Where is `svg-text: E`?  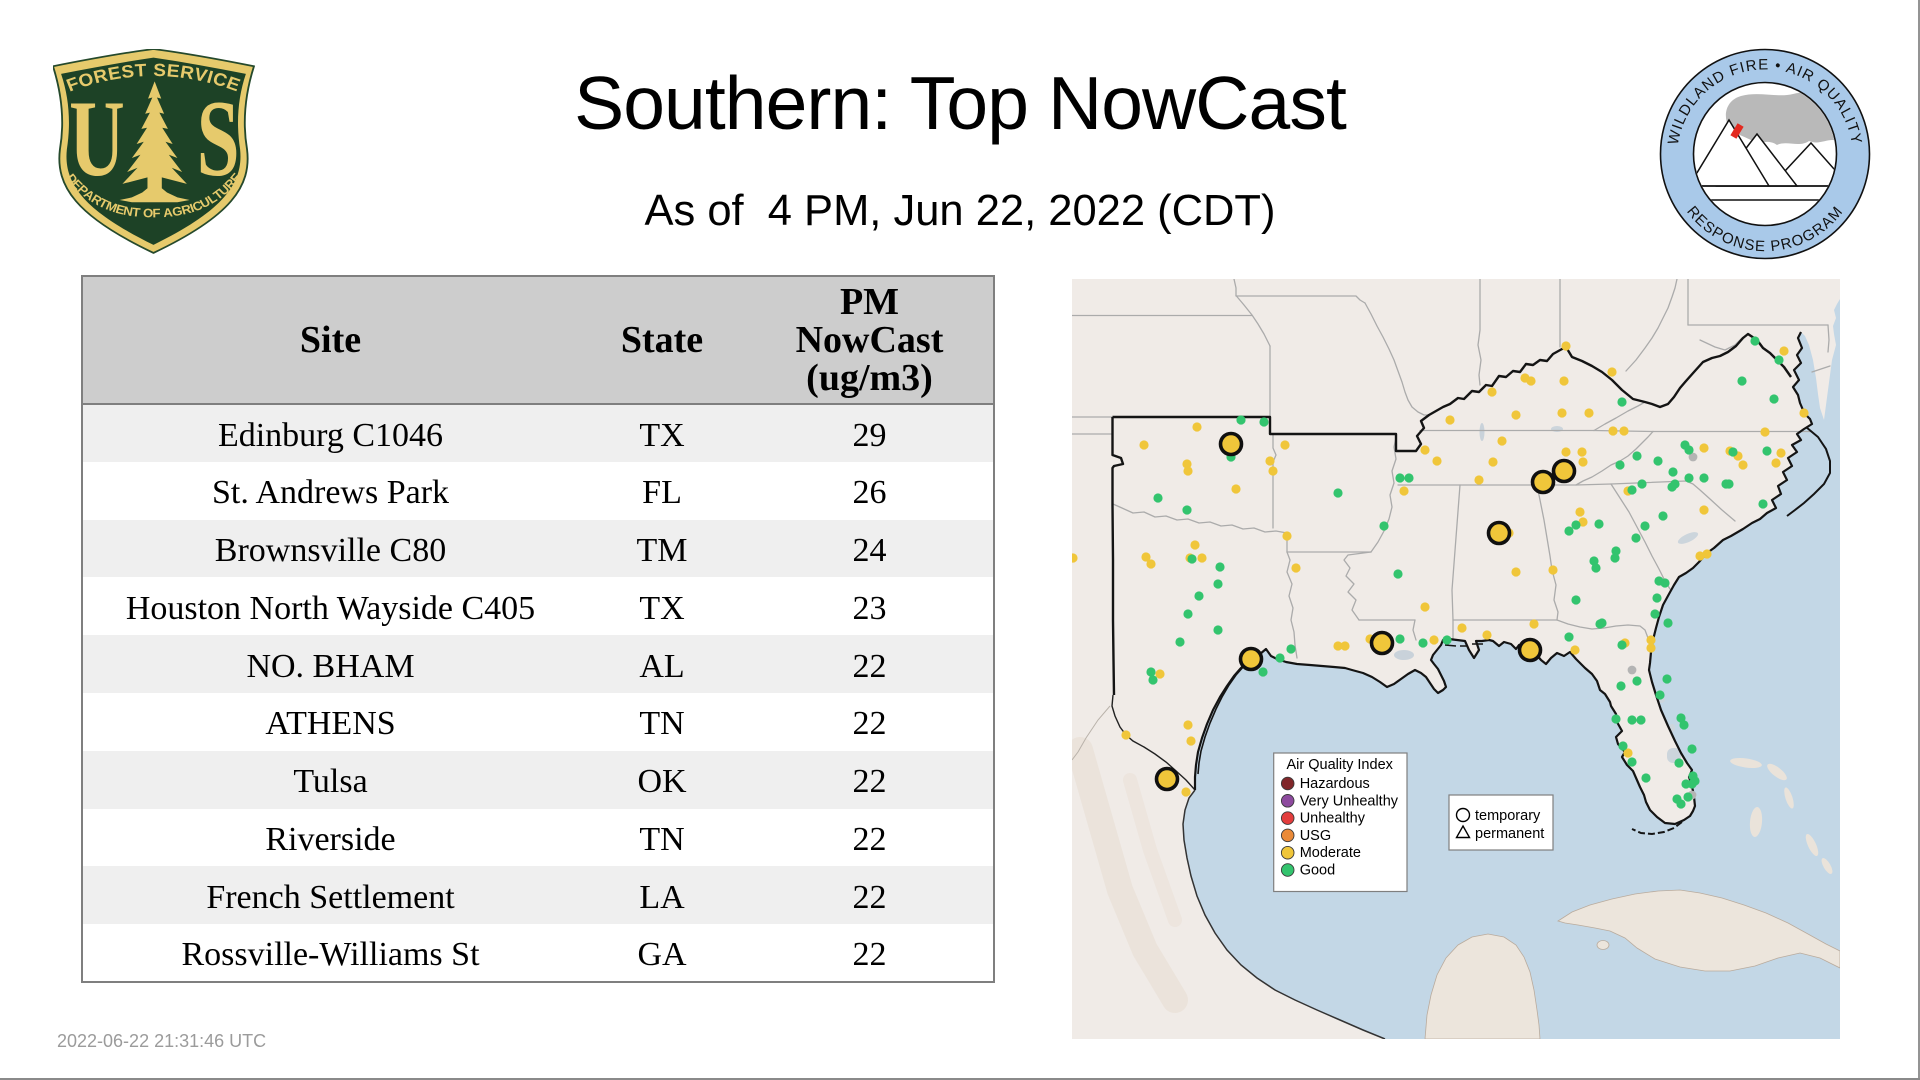
svg-text: E is located at coordinates (120, 209).